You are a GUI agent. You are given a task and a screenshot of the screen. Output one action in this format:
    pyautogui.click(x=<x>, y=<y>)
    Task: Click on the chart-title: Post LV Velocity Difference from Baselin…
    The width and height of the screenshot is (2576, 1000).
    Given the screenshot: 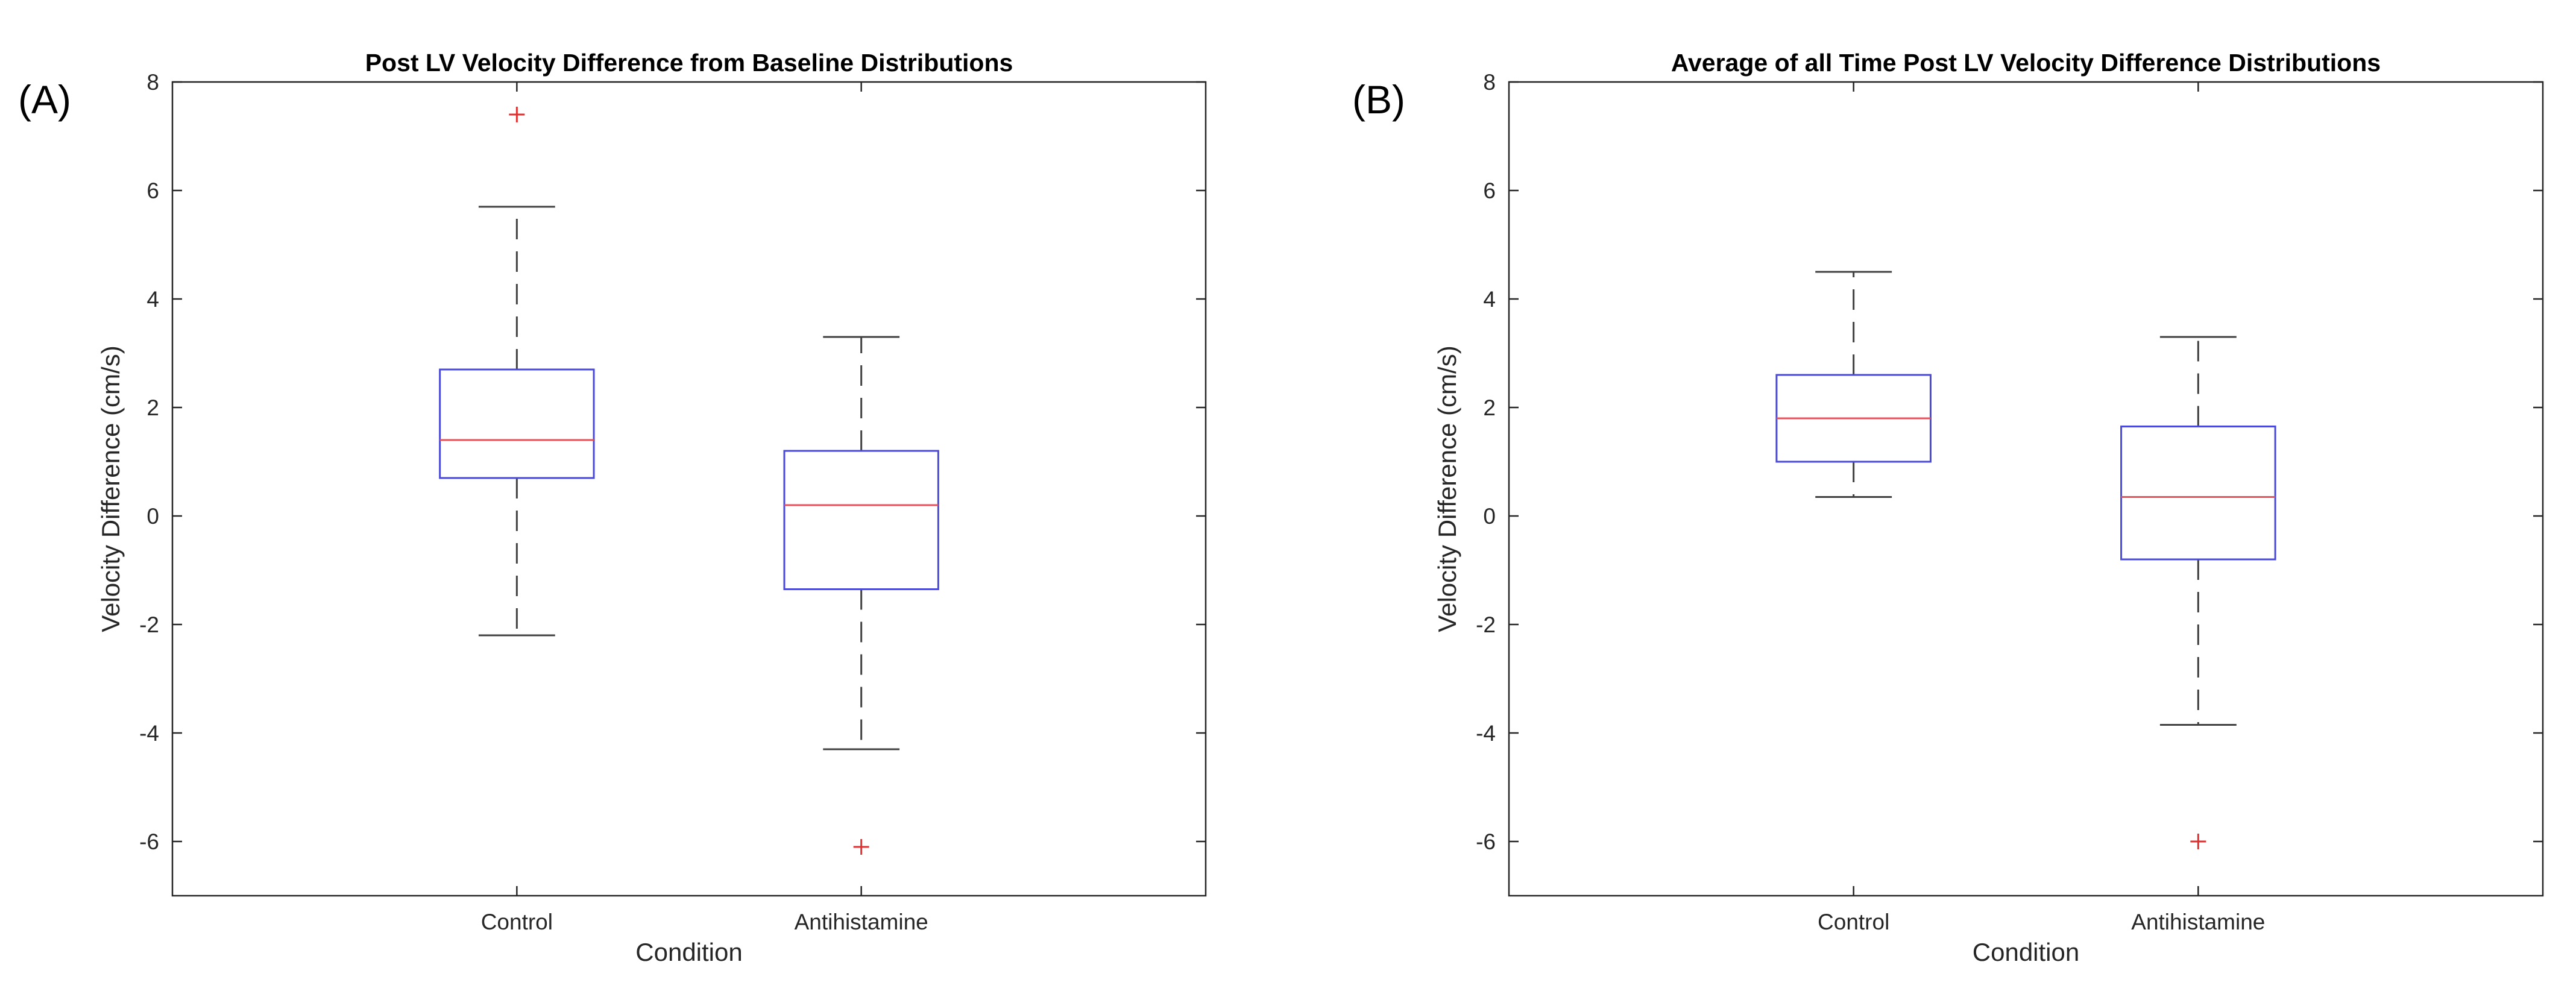 What is the action you would take?
    pyautogui.click(x=689, y=63)
    